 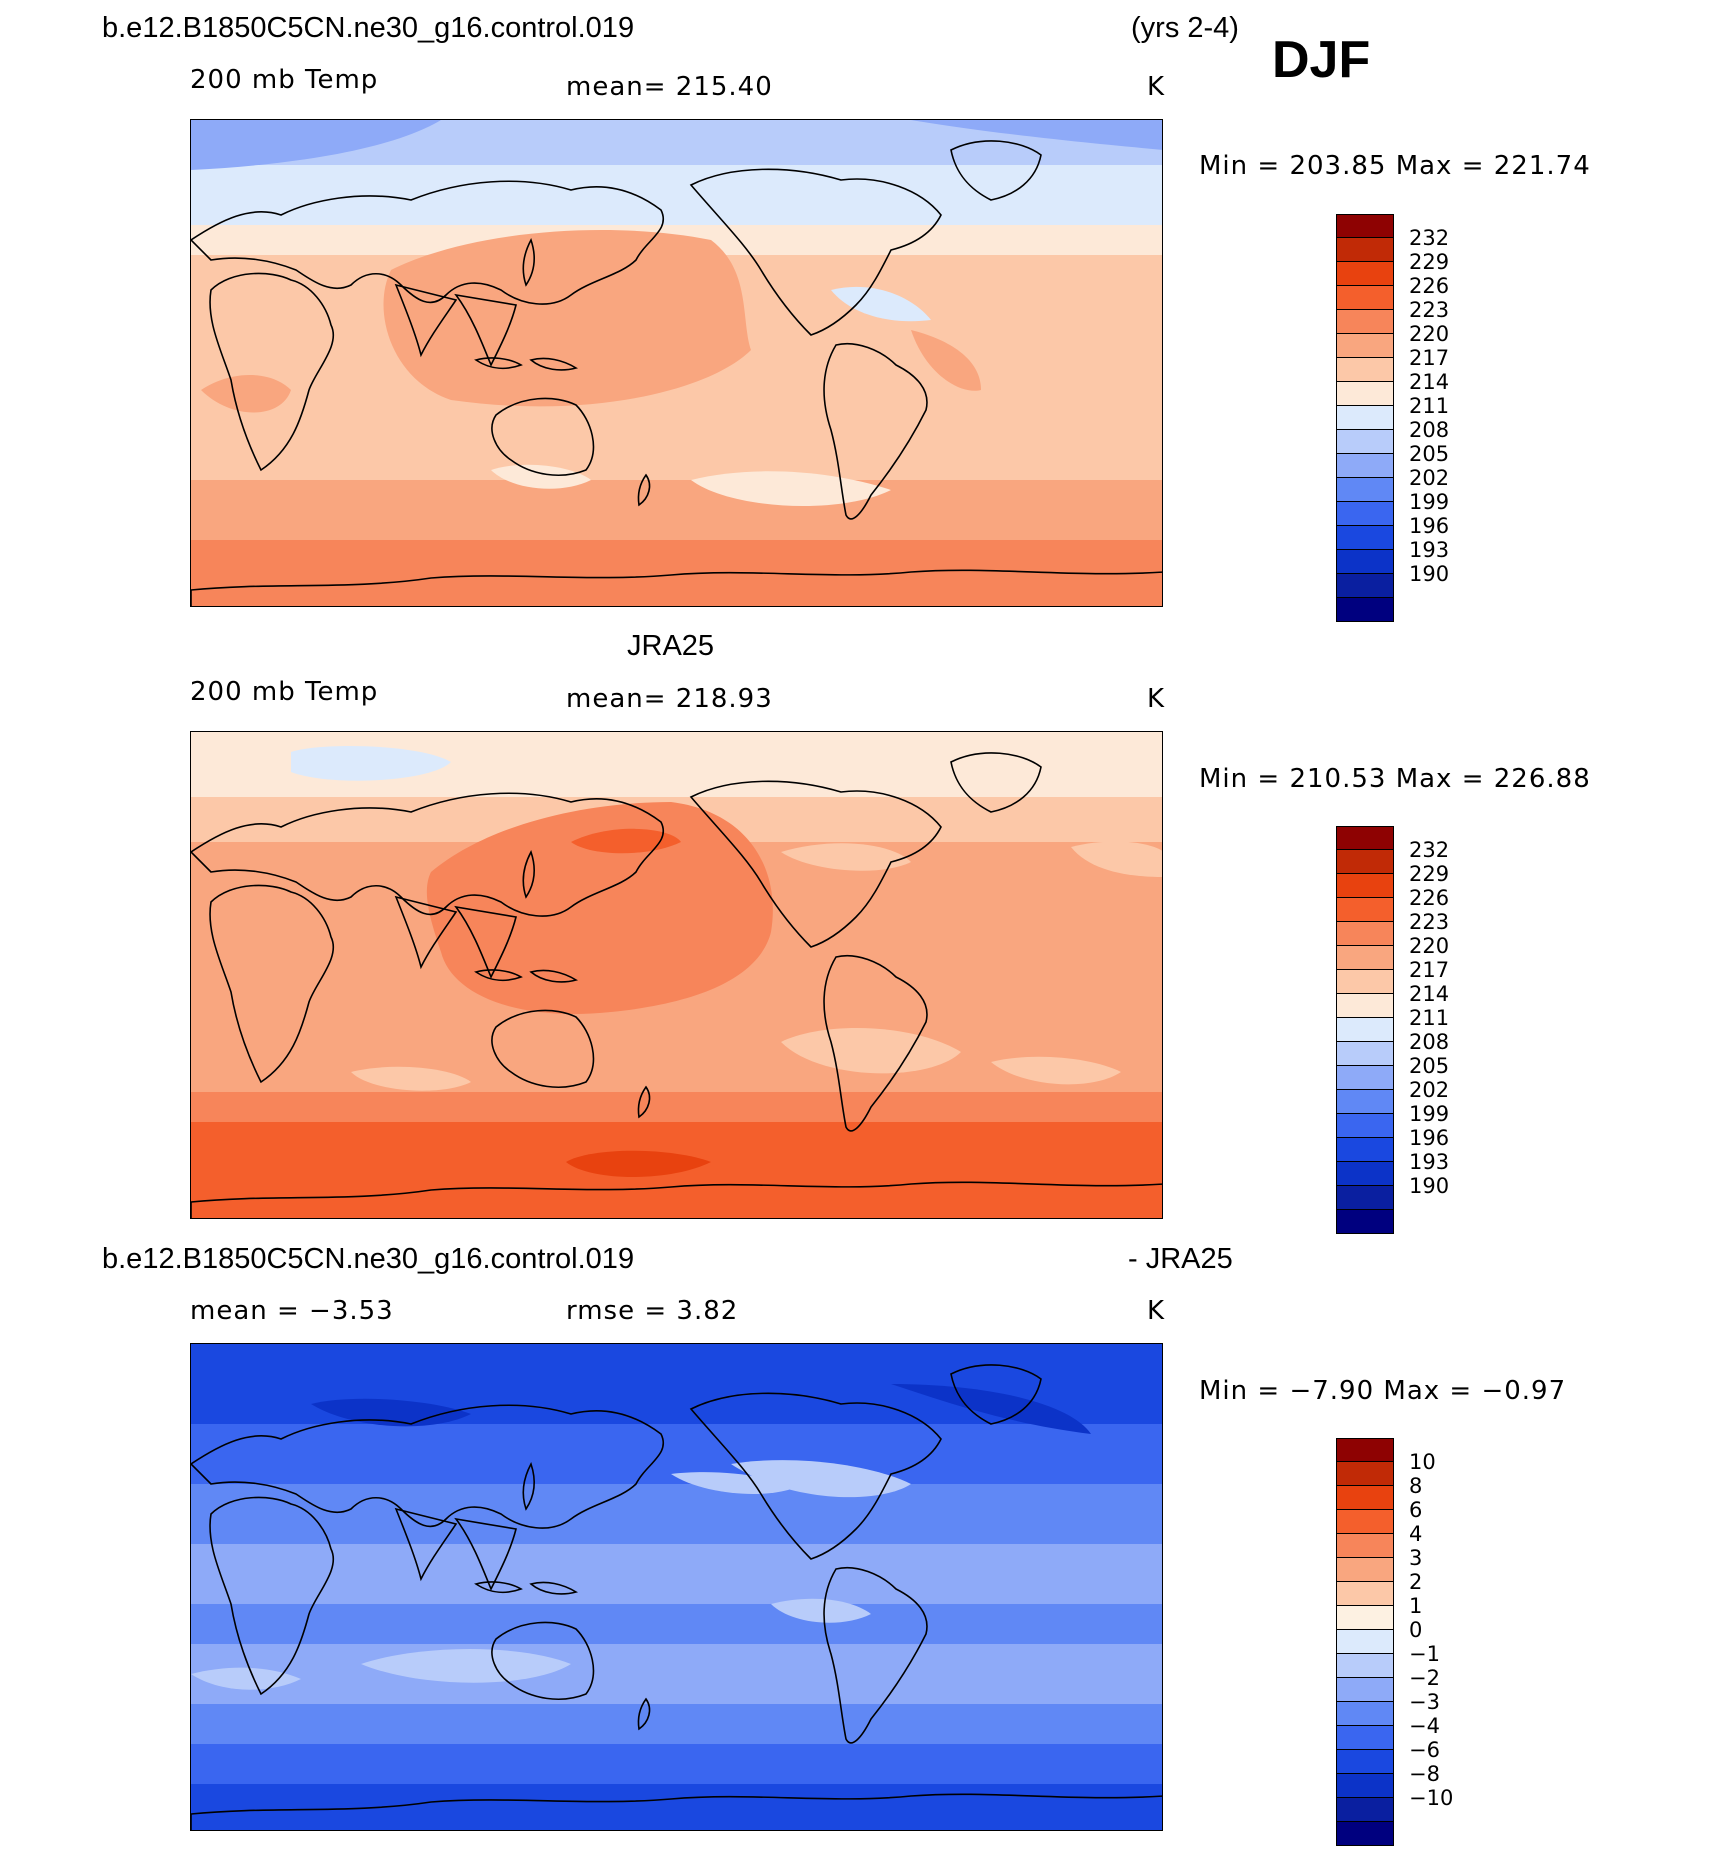 What do you see at coordinates (284, 692) in the screenshot?
I see `panel2-variable: 200 mb Temp` at bounding box center [284, 692].